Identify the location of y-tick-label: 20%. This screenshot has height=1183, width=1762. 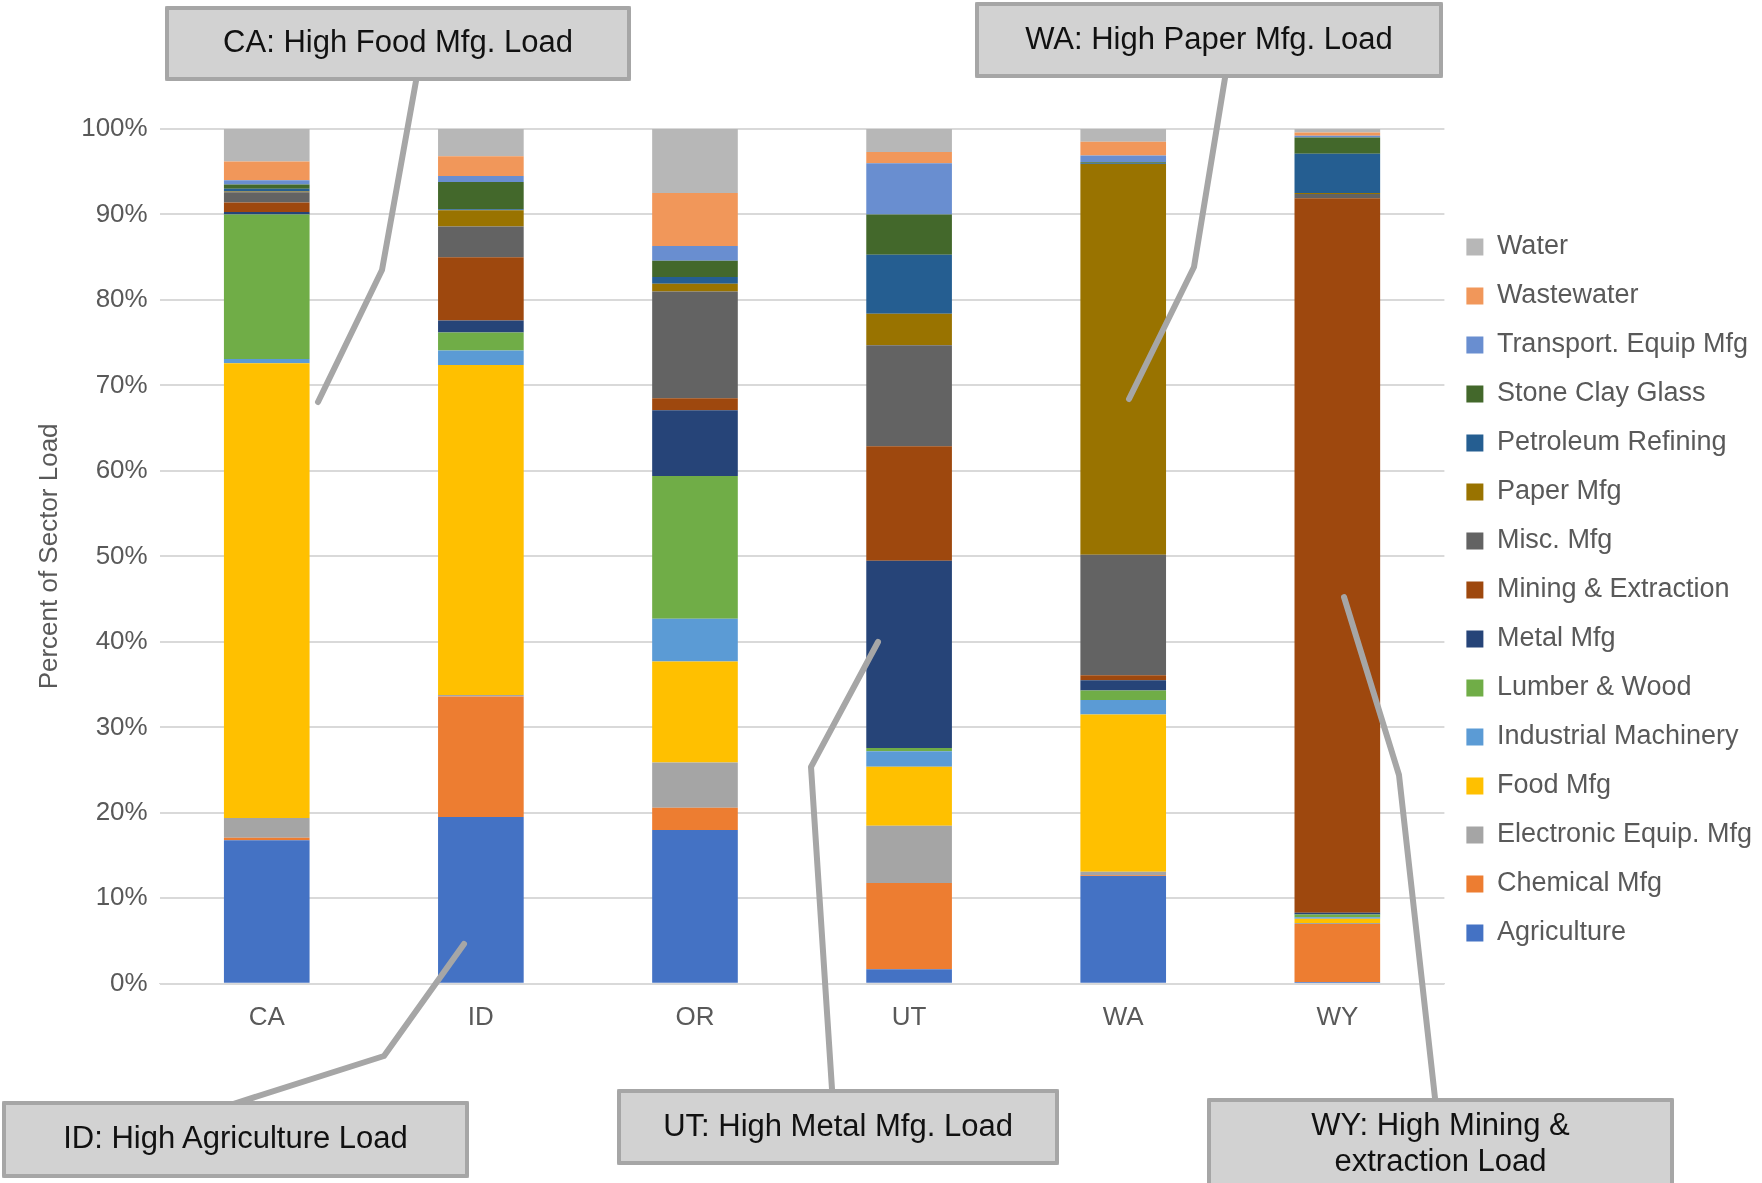
(121, 811).